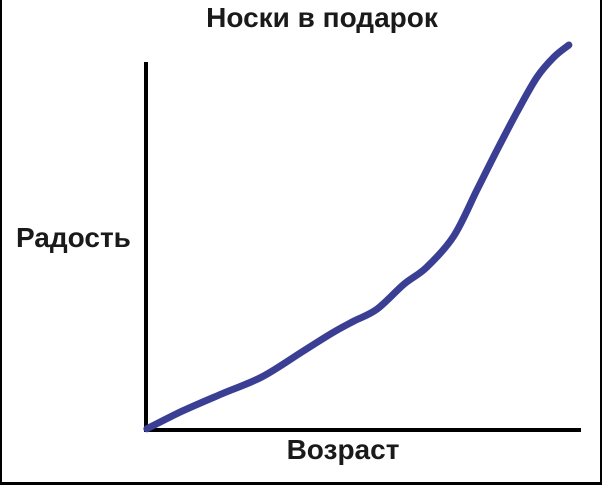  Describe the element at coordinates (73, 237) in the screenshot. I see `y-axis-label: Радость` at that location.